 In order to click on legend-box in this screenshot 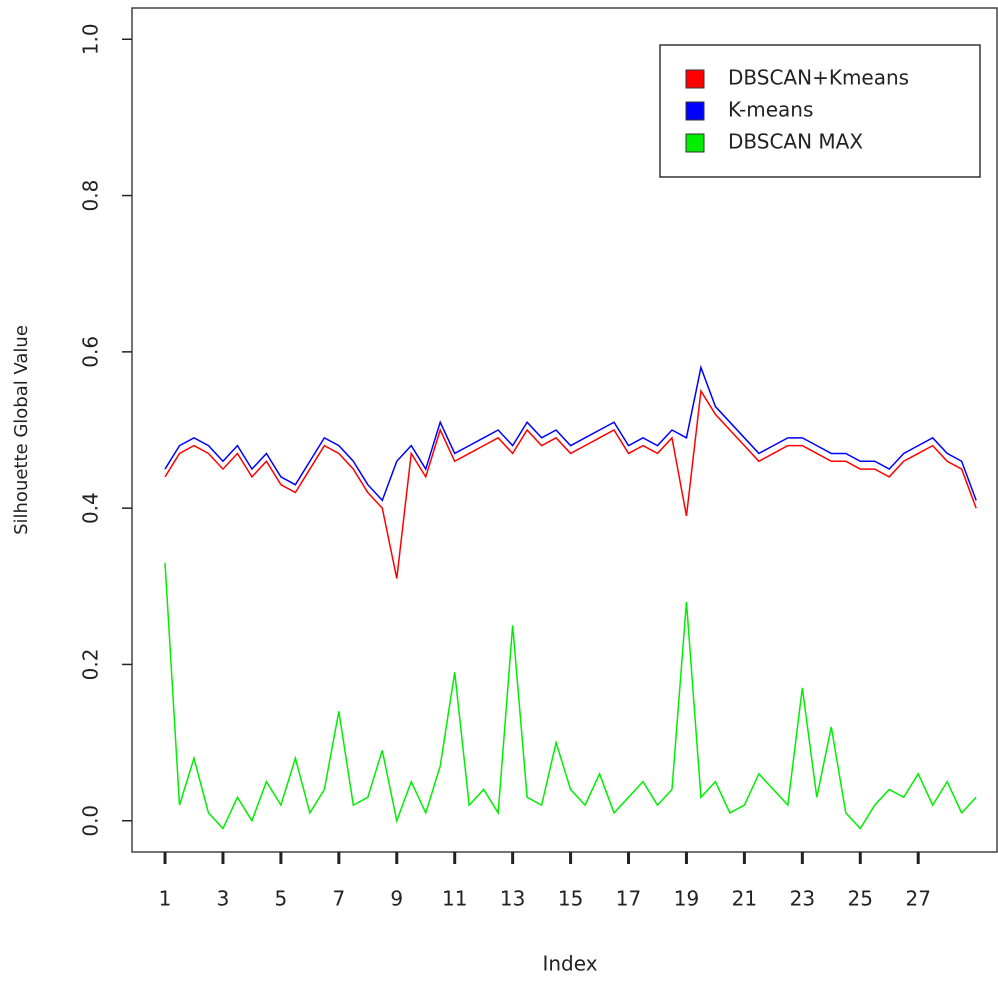, I will do `click(820, 111)`.